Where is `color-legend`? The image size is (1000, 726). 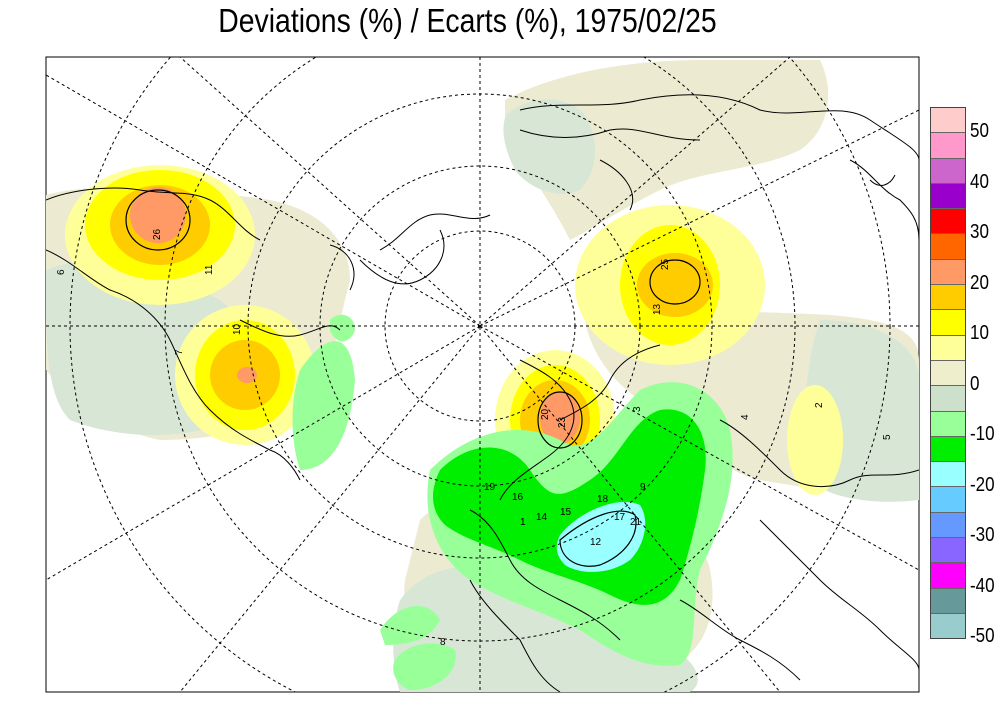 color-legend is located at coordinates (948, 373).